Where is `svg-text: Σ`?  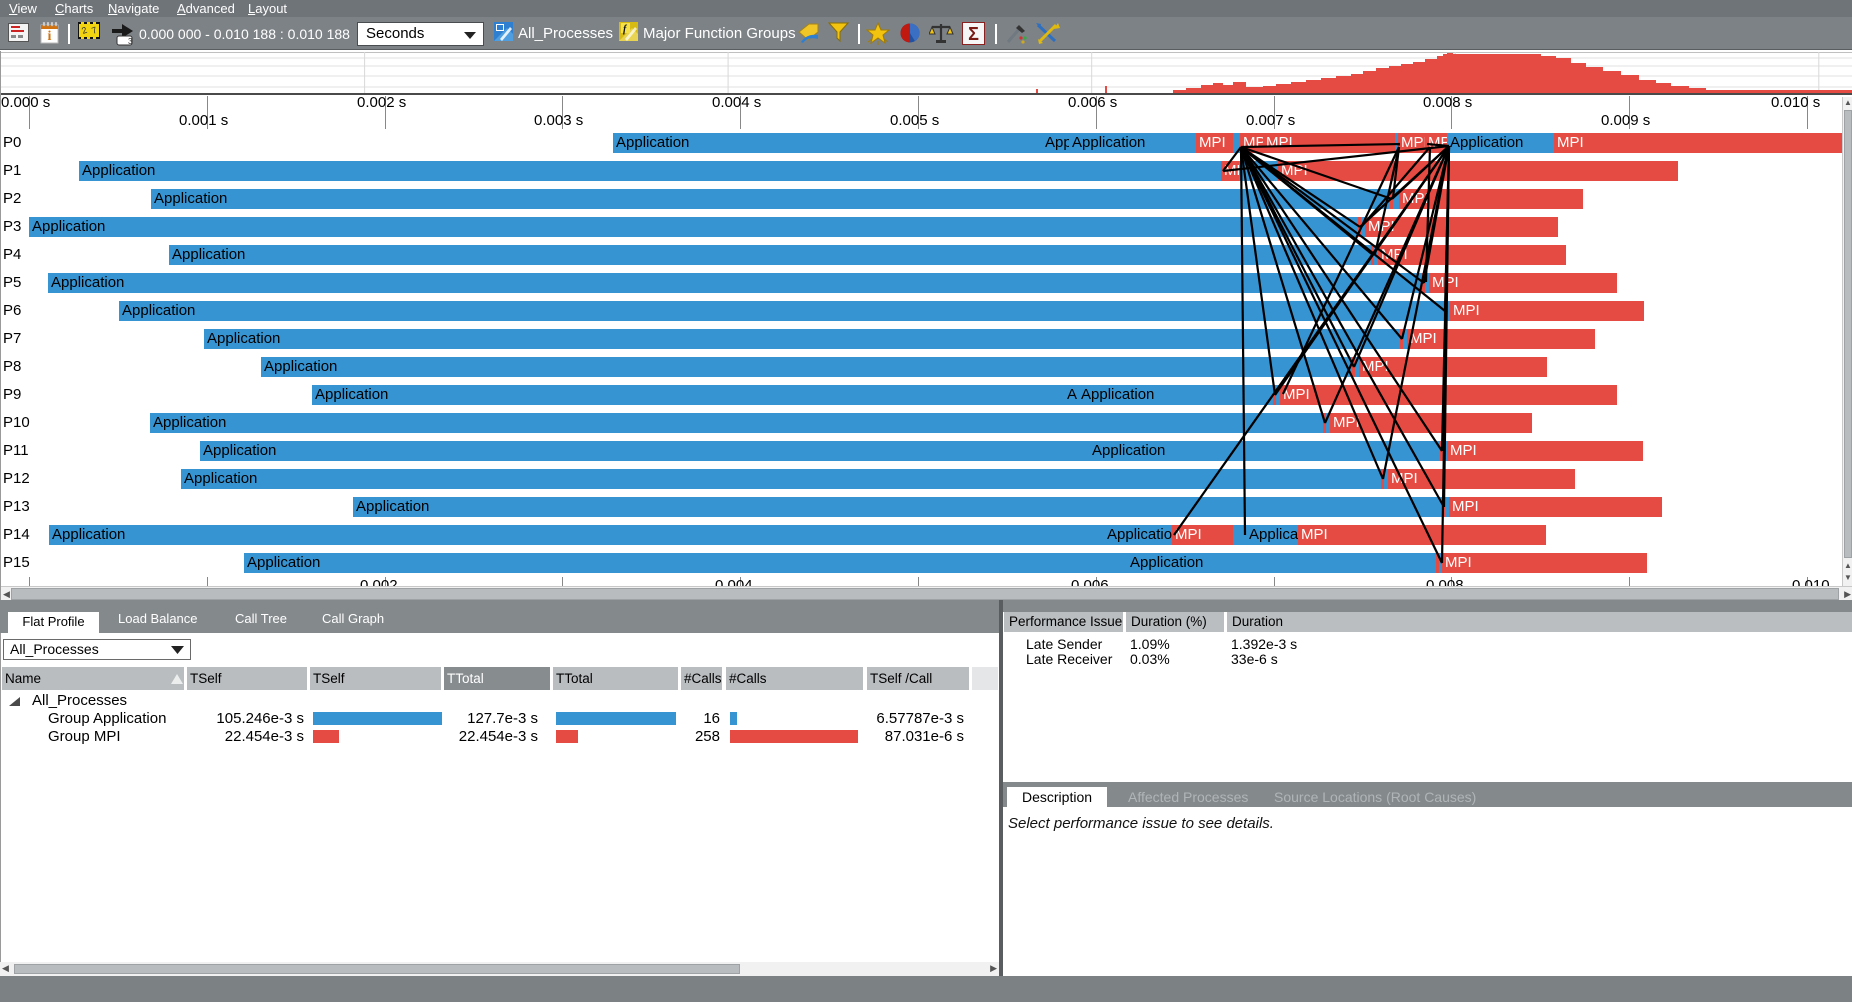
svg-text: Σ is located at coordinates (973, 34).